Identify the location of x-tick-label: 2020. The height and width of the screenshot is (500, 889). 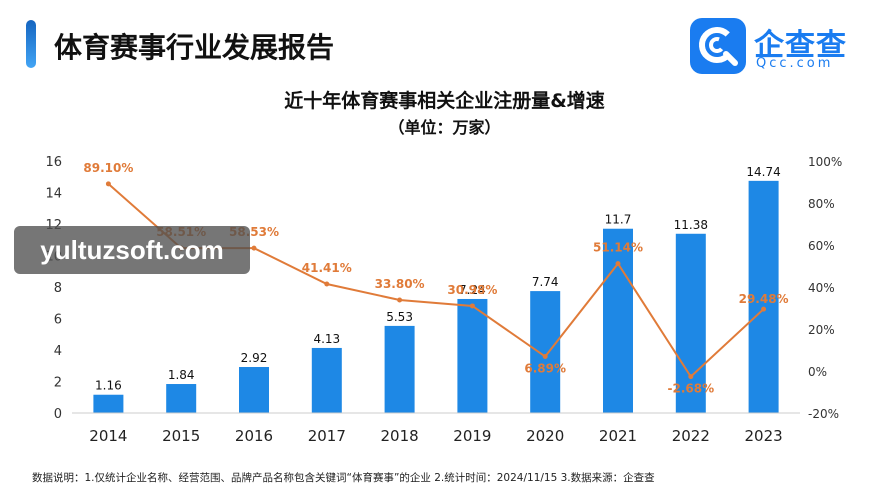
(545, 436).